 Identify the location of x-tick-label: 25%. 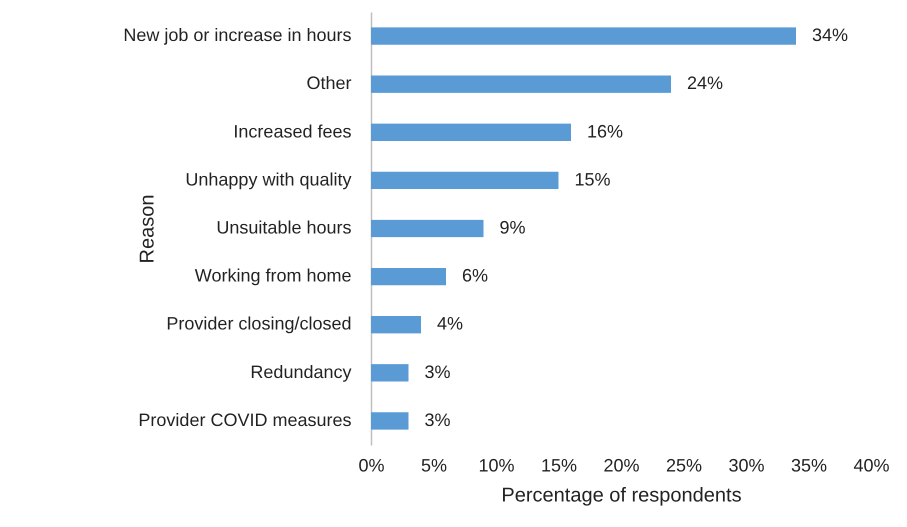
(684, 466).